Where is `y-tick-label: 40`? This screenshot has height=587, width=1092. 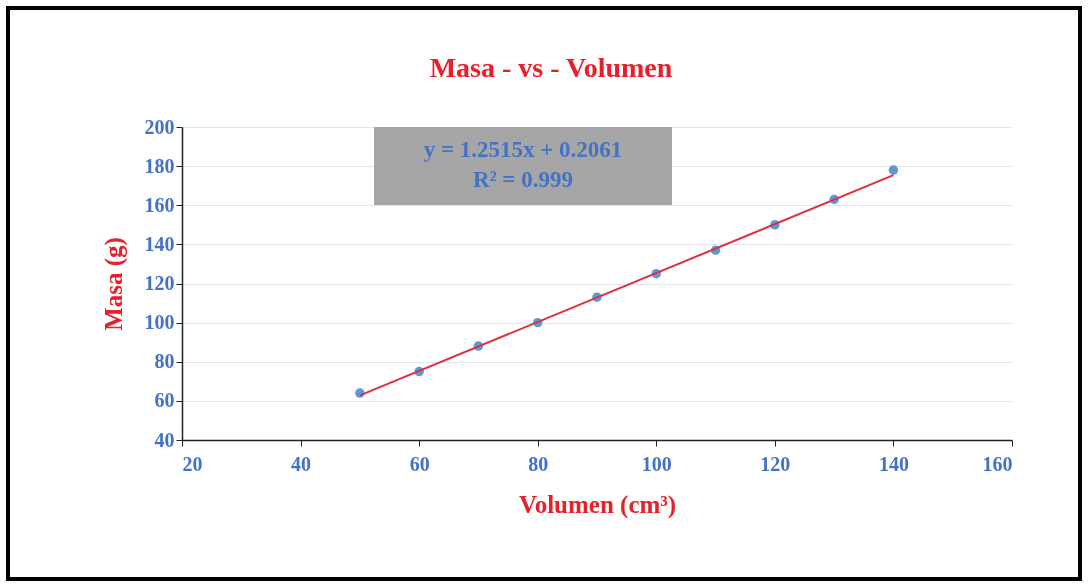 y-tick-label: 40 is located at coordinates (164, 439).